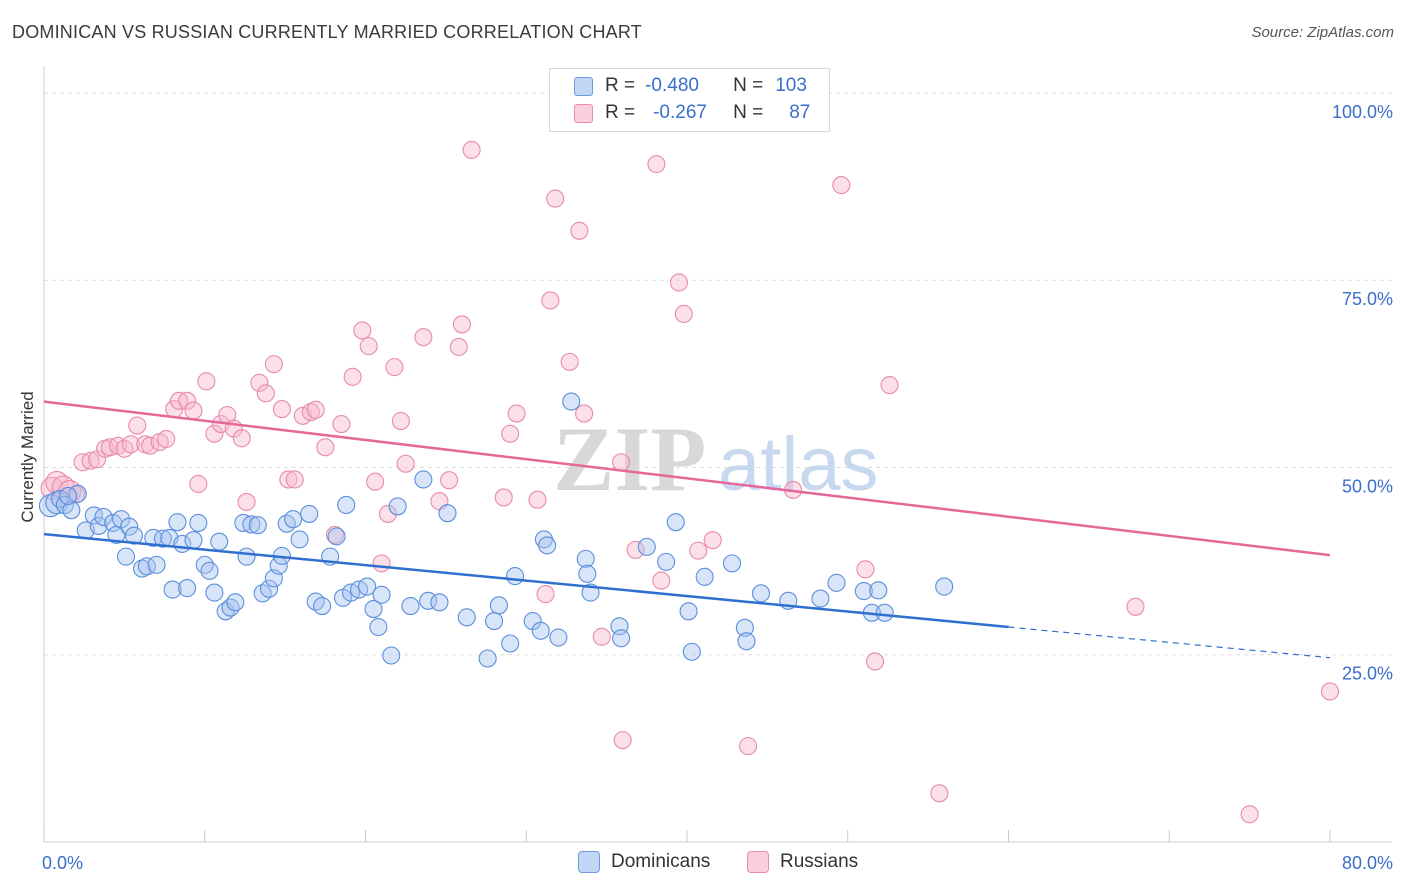 The width and height of the screenshot is (1406, 892). What do you see at coordinates (689, 100) in the screenshot?
I see `stats-legend: R = -0.480 N = 103 R = -0.267 N = 87` at bounding box center [689, 100].